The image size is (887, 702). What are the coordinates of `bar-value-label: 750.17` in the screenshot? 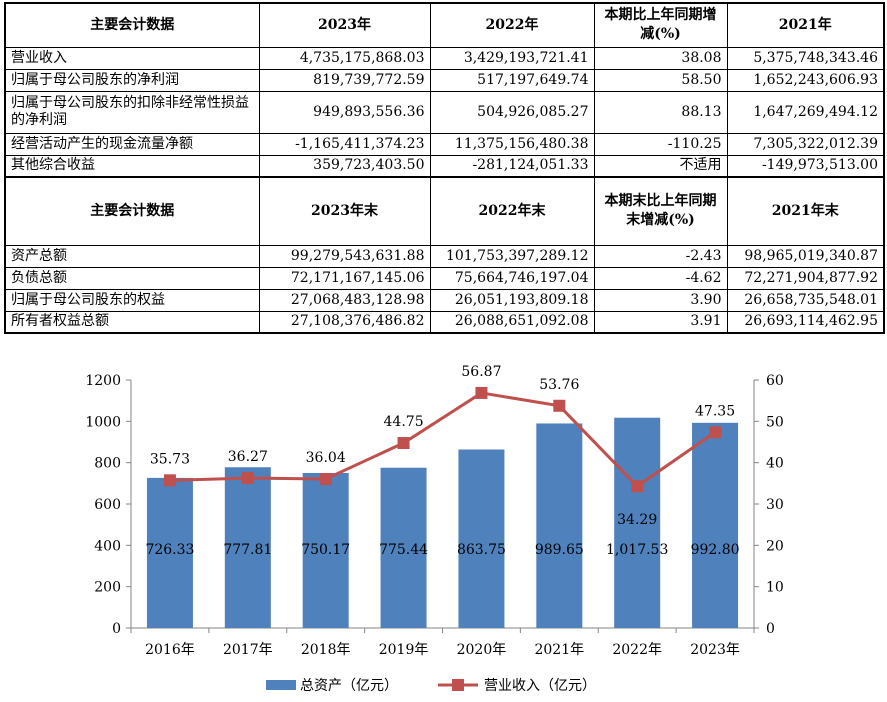 It's located at (325, 550).